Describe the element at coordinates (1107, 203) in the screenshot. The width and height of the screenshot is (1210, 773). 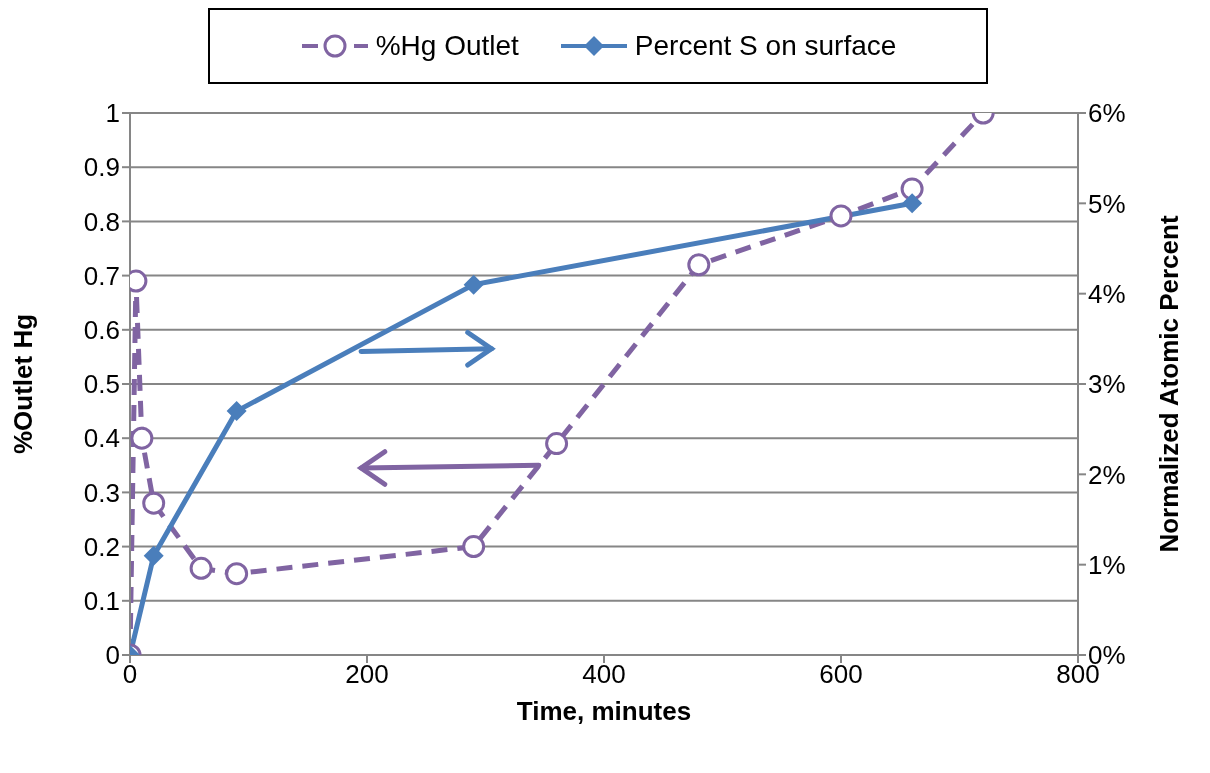
I see `y2-tick-label: 5%` at that location.